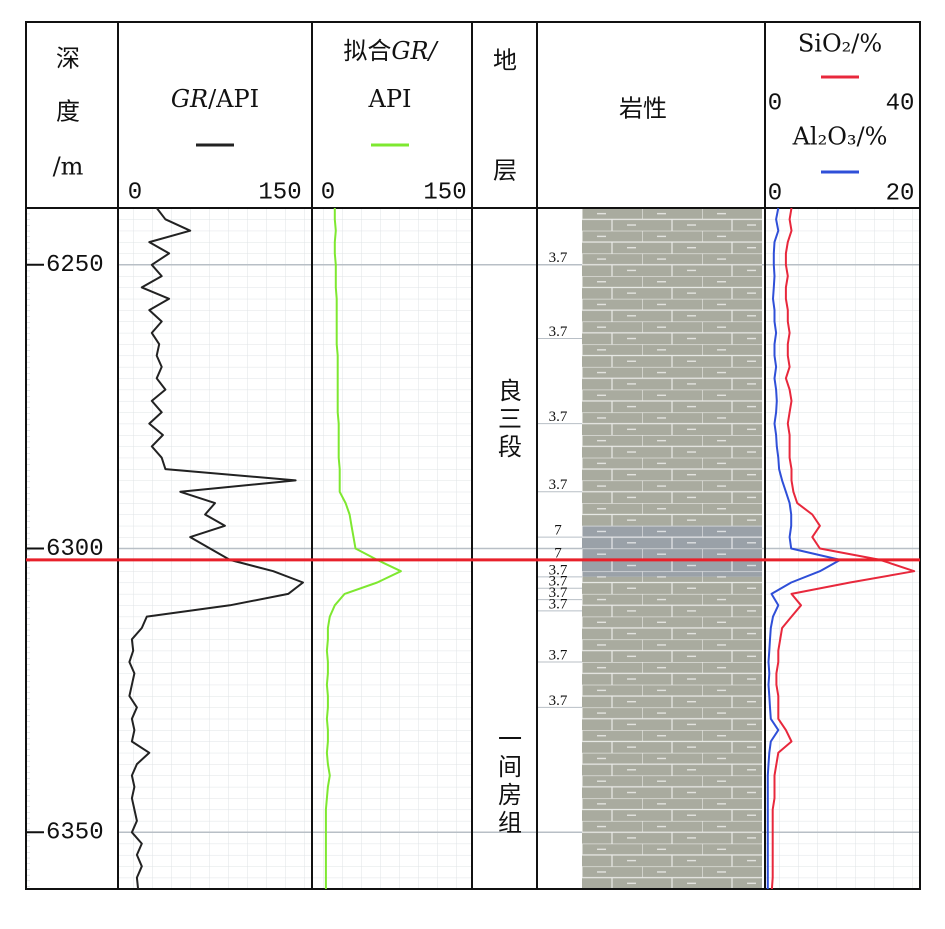 The height and width of the screenshot is (929, 945). What do you see at coordinates (505, 171) in the screenshot?
I see `strata-header: 层` at bounding box center [505, 171].